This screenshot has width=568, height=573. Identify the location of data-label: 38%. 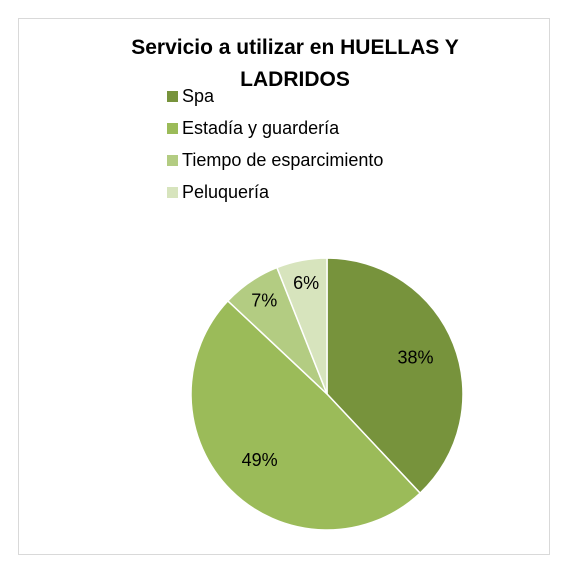
(415, 358).